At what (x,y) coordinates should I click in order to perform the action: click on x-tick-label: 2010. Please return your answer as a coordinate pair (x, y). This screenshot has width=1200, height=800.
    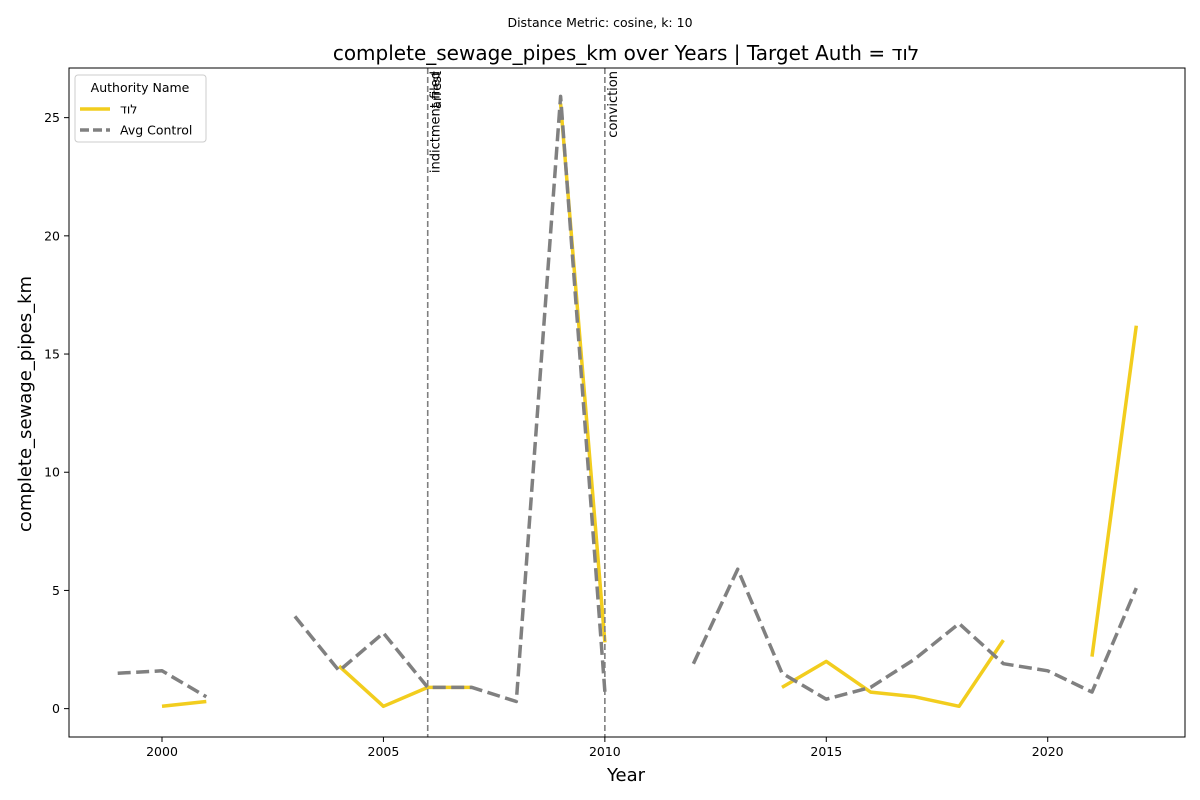
    Looking at the image, I should click on (605, 751).